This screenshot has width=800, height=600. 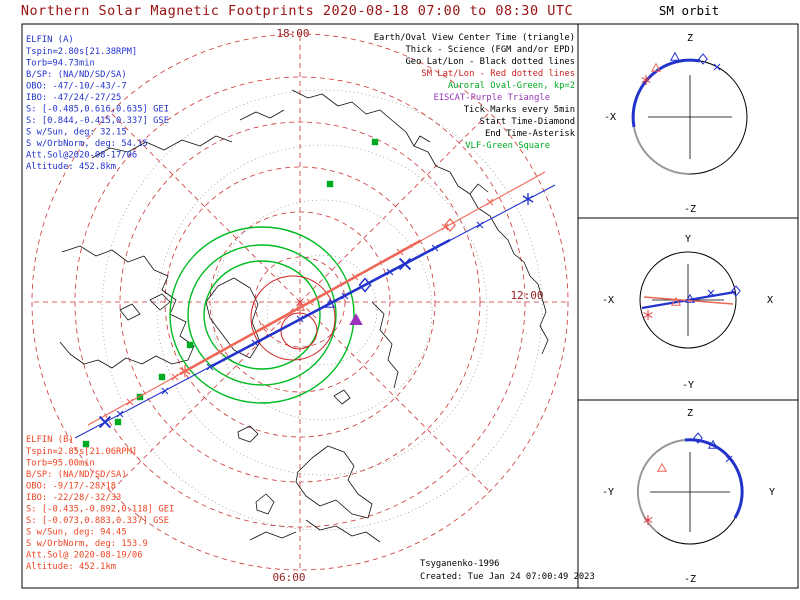 What do you see at coordinates (530, 134) in the screenshot?
I see `legend-line: End Time-Asterisk` at bounding box center [530, 134].